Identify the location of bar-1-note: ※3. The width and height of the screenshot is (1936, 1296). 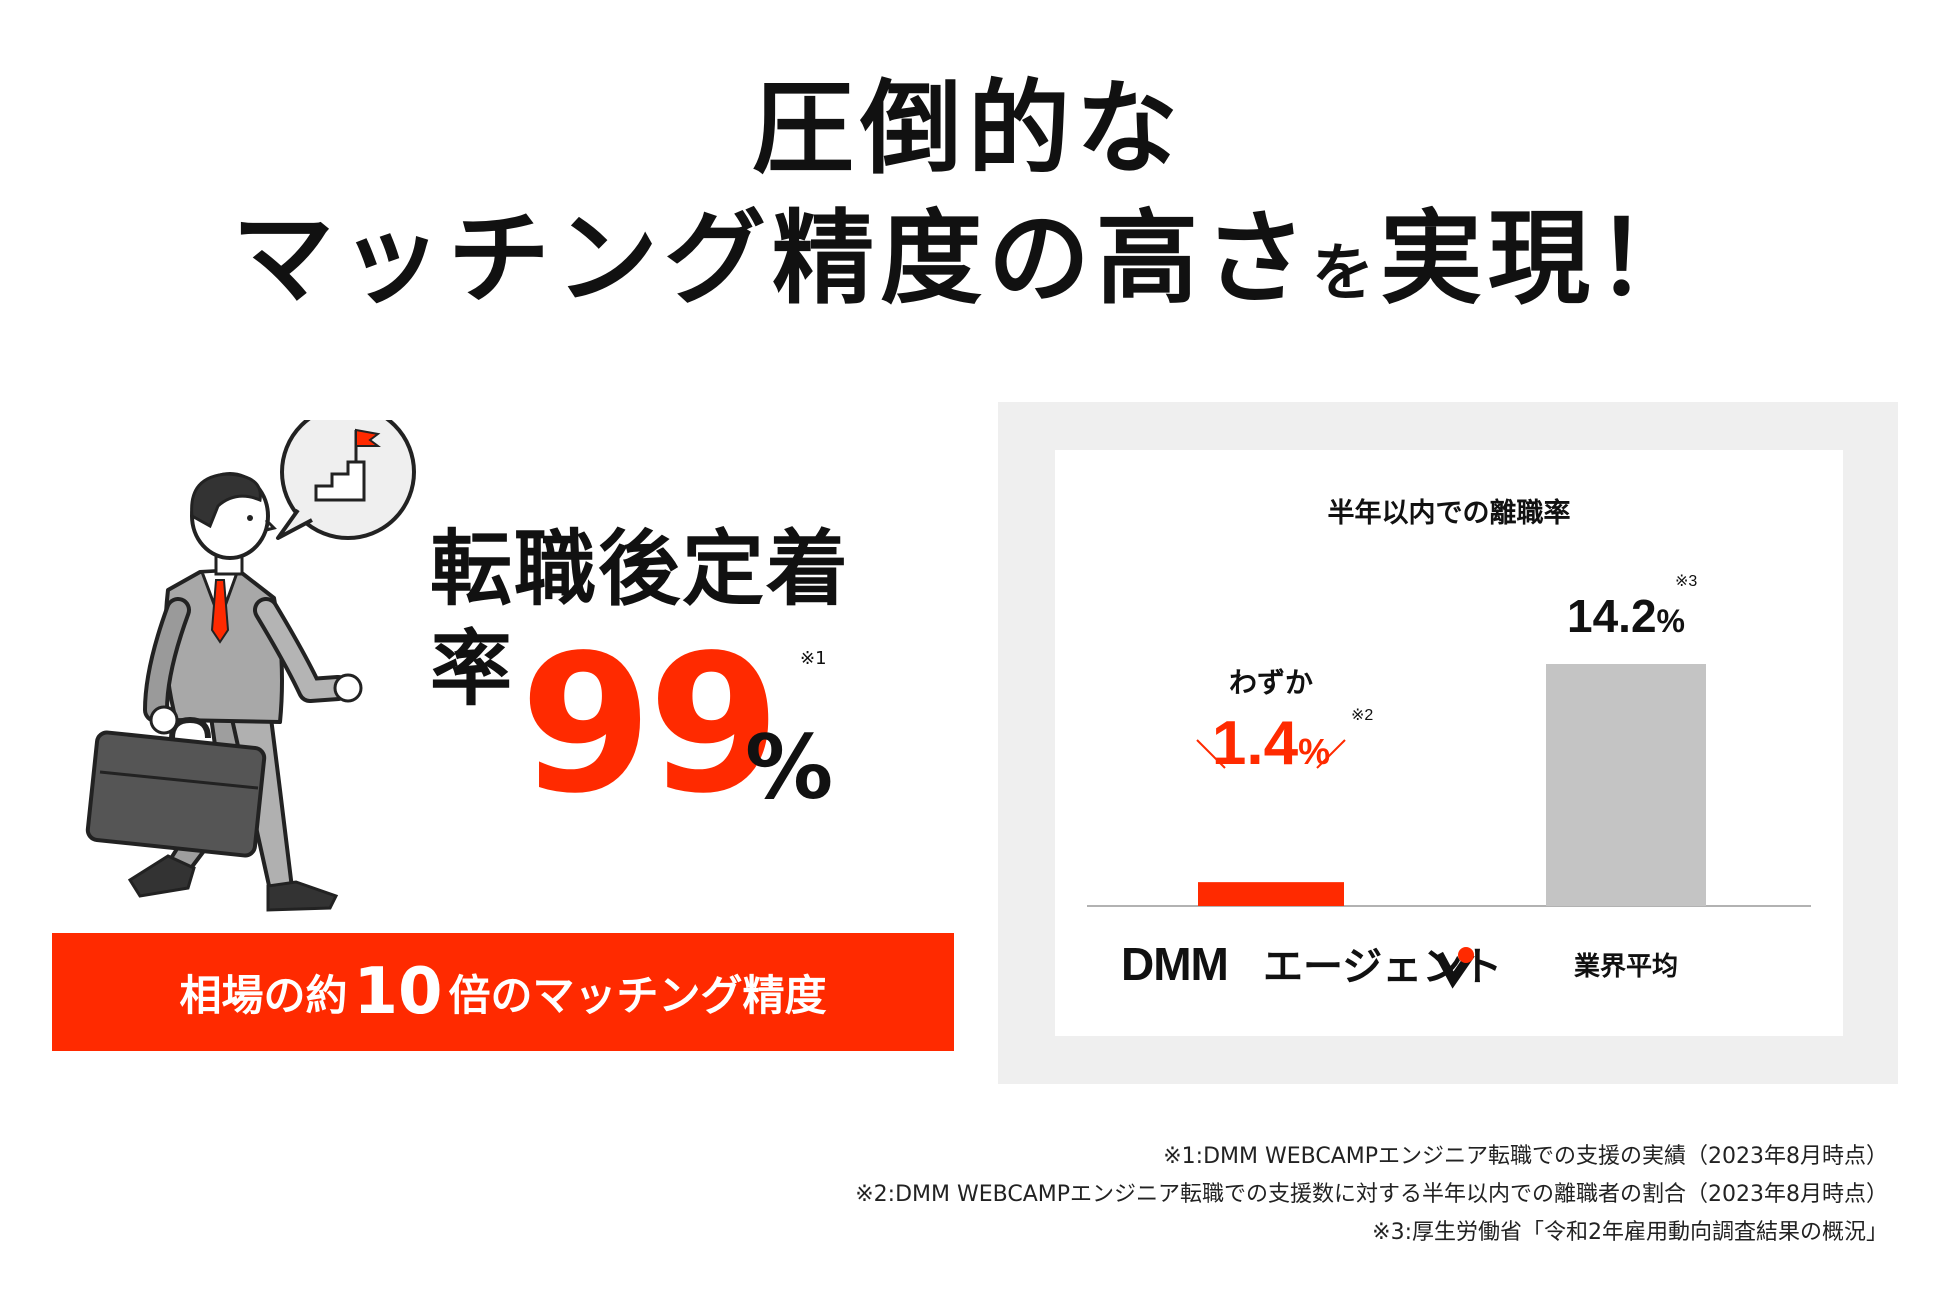
(1686, 581).